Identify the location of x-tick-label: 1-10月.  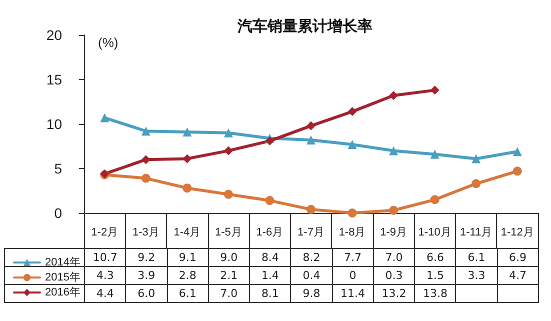
(435, 232).